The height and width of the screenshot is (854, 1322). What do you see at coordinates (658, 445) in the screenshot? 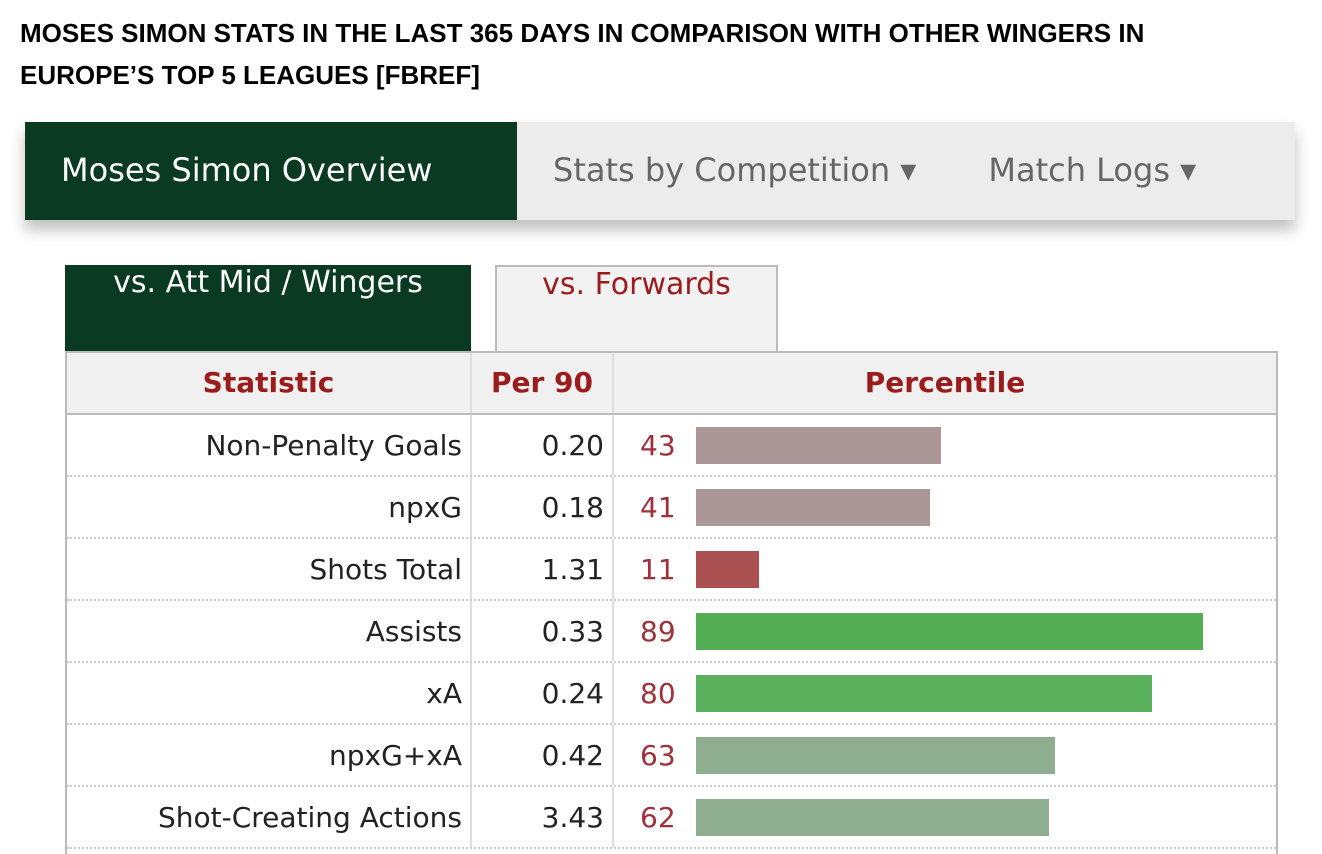
I see `percentile-value: 43` at bounding box center [658, 445].